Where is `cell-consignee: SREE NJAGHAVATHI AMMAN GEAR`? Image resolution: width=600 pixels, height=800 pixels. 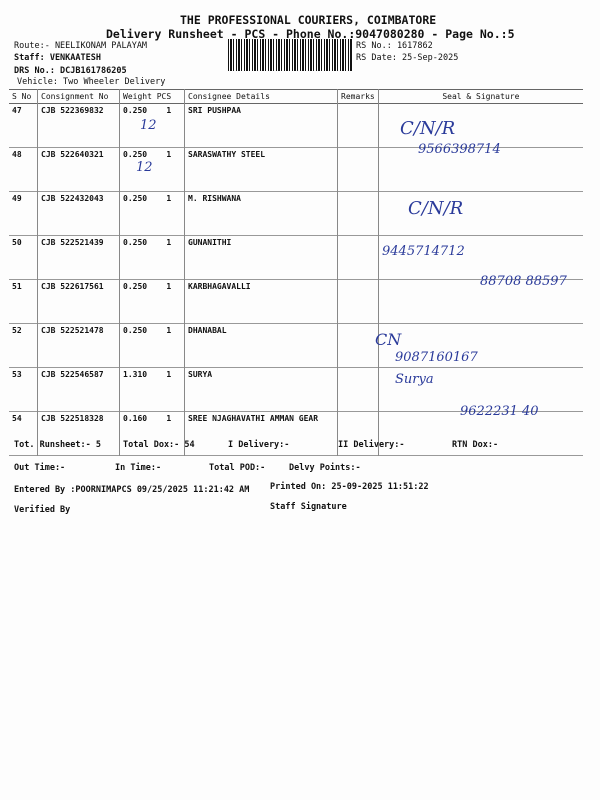 cell-consignee: SREE NJAGHAVATHI AMMAN GEAR is located at coordinates (261, 433).